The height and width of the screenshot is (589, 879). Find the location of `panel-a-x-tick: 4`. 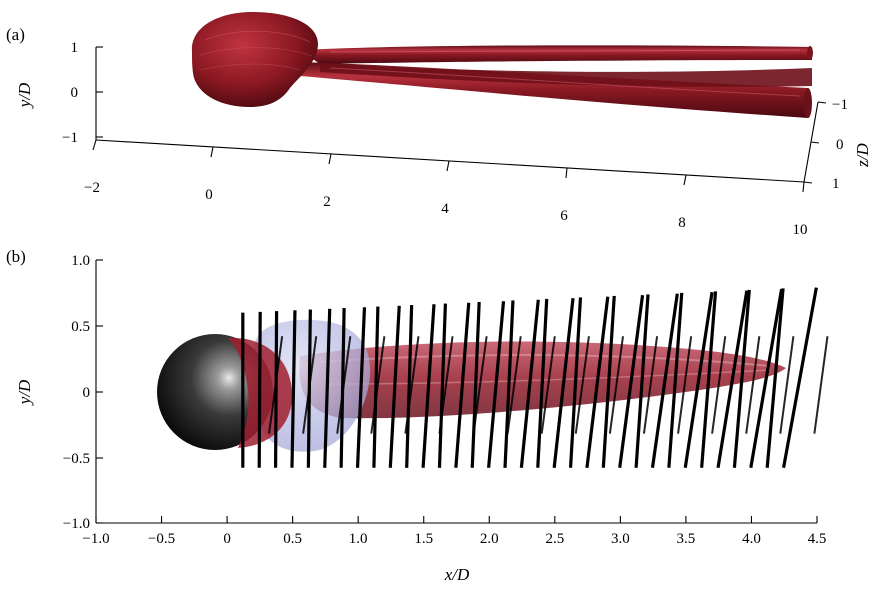

panel-a-x-tick: 4 is located at coordinates (445, 209).